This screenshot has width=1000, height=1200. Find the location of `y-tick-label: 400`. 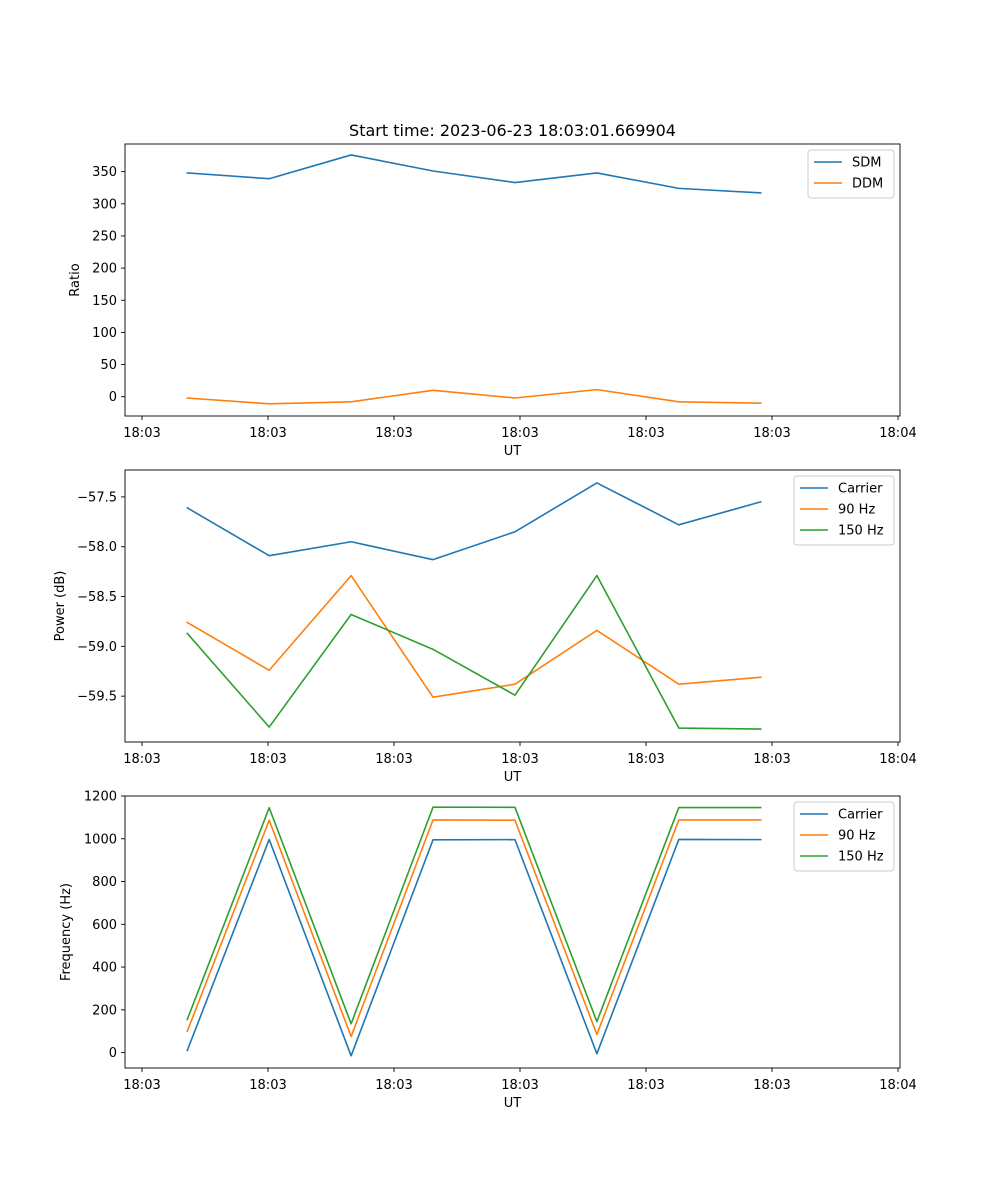

y-tick-label: 400 is located at coordinates (104, 968).